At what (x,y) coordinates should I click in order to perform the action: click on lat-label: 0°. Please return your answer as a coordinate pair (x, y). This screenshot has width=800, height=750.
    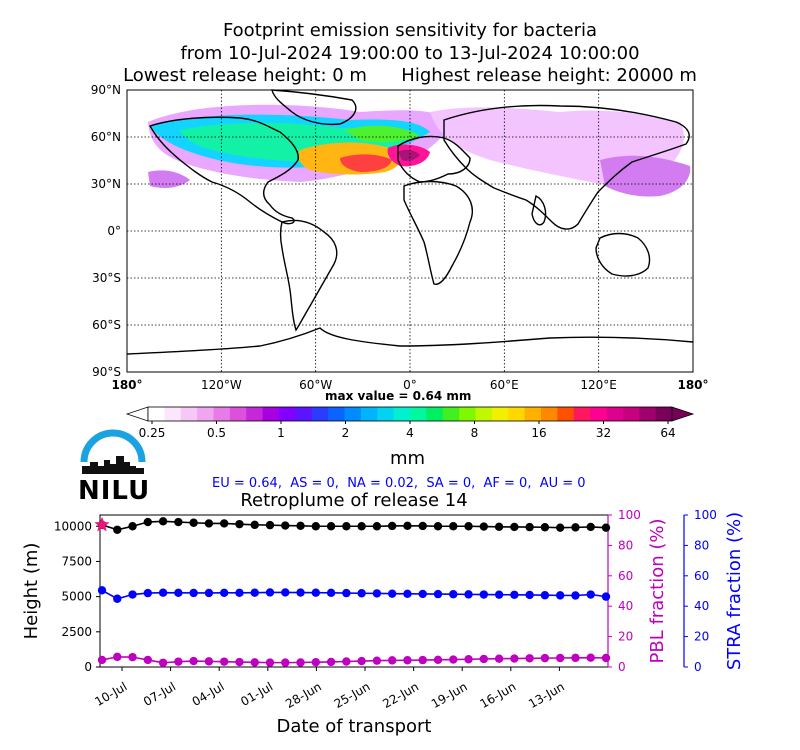
    Looking at the image, I should click on (114, 231).